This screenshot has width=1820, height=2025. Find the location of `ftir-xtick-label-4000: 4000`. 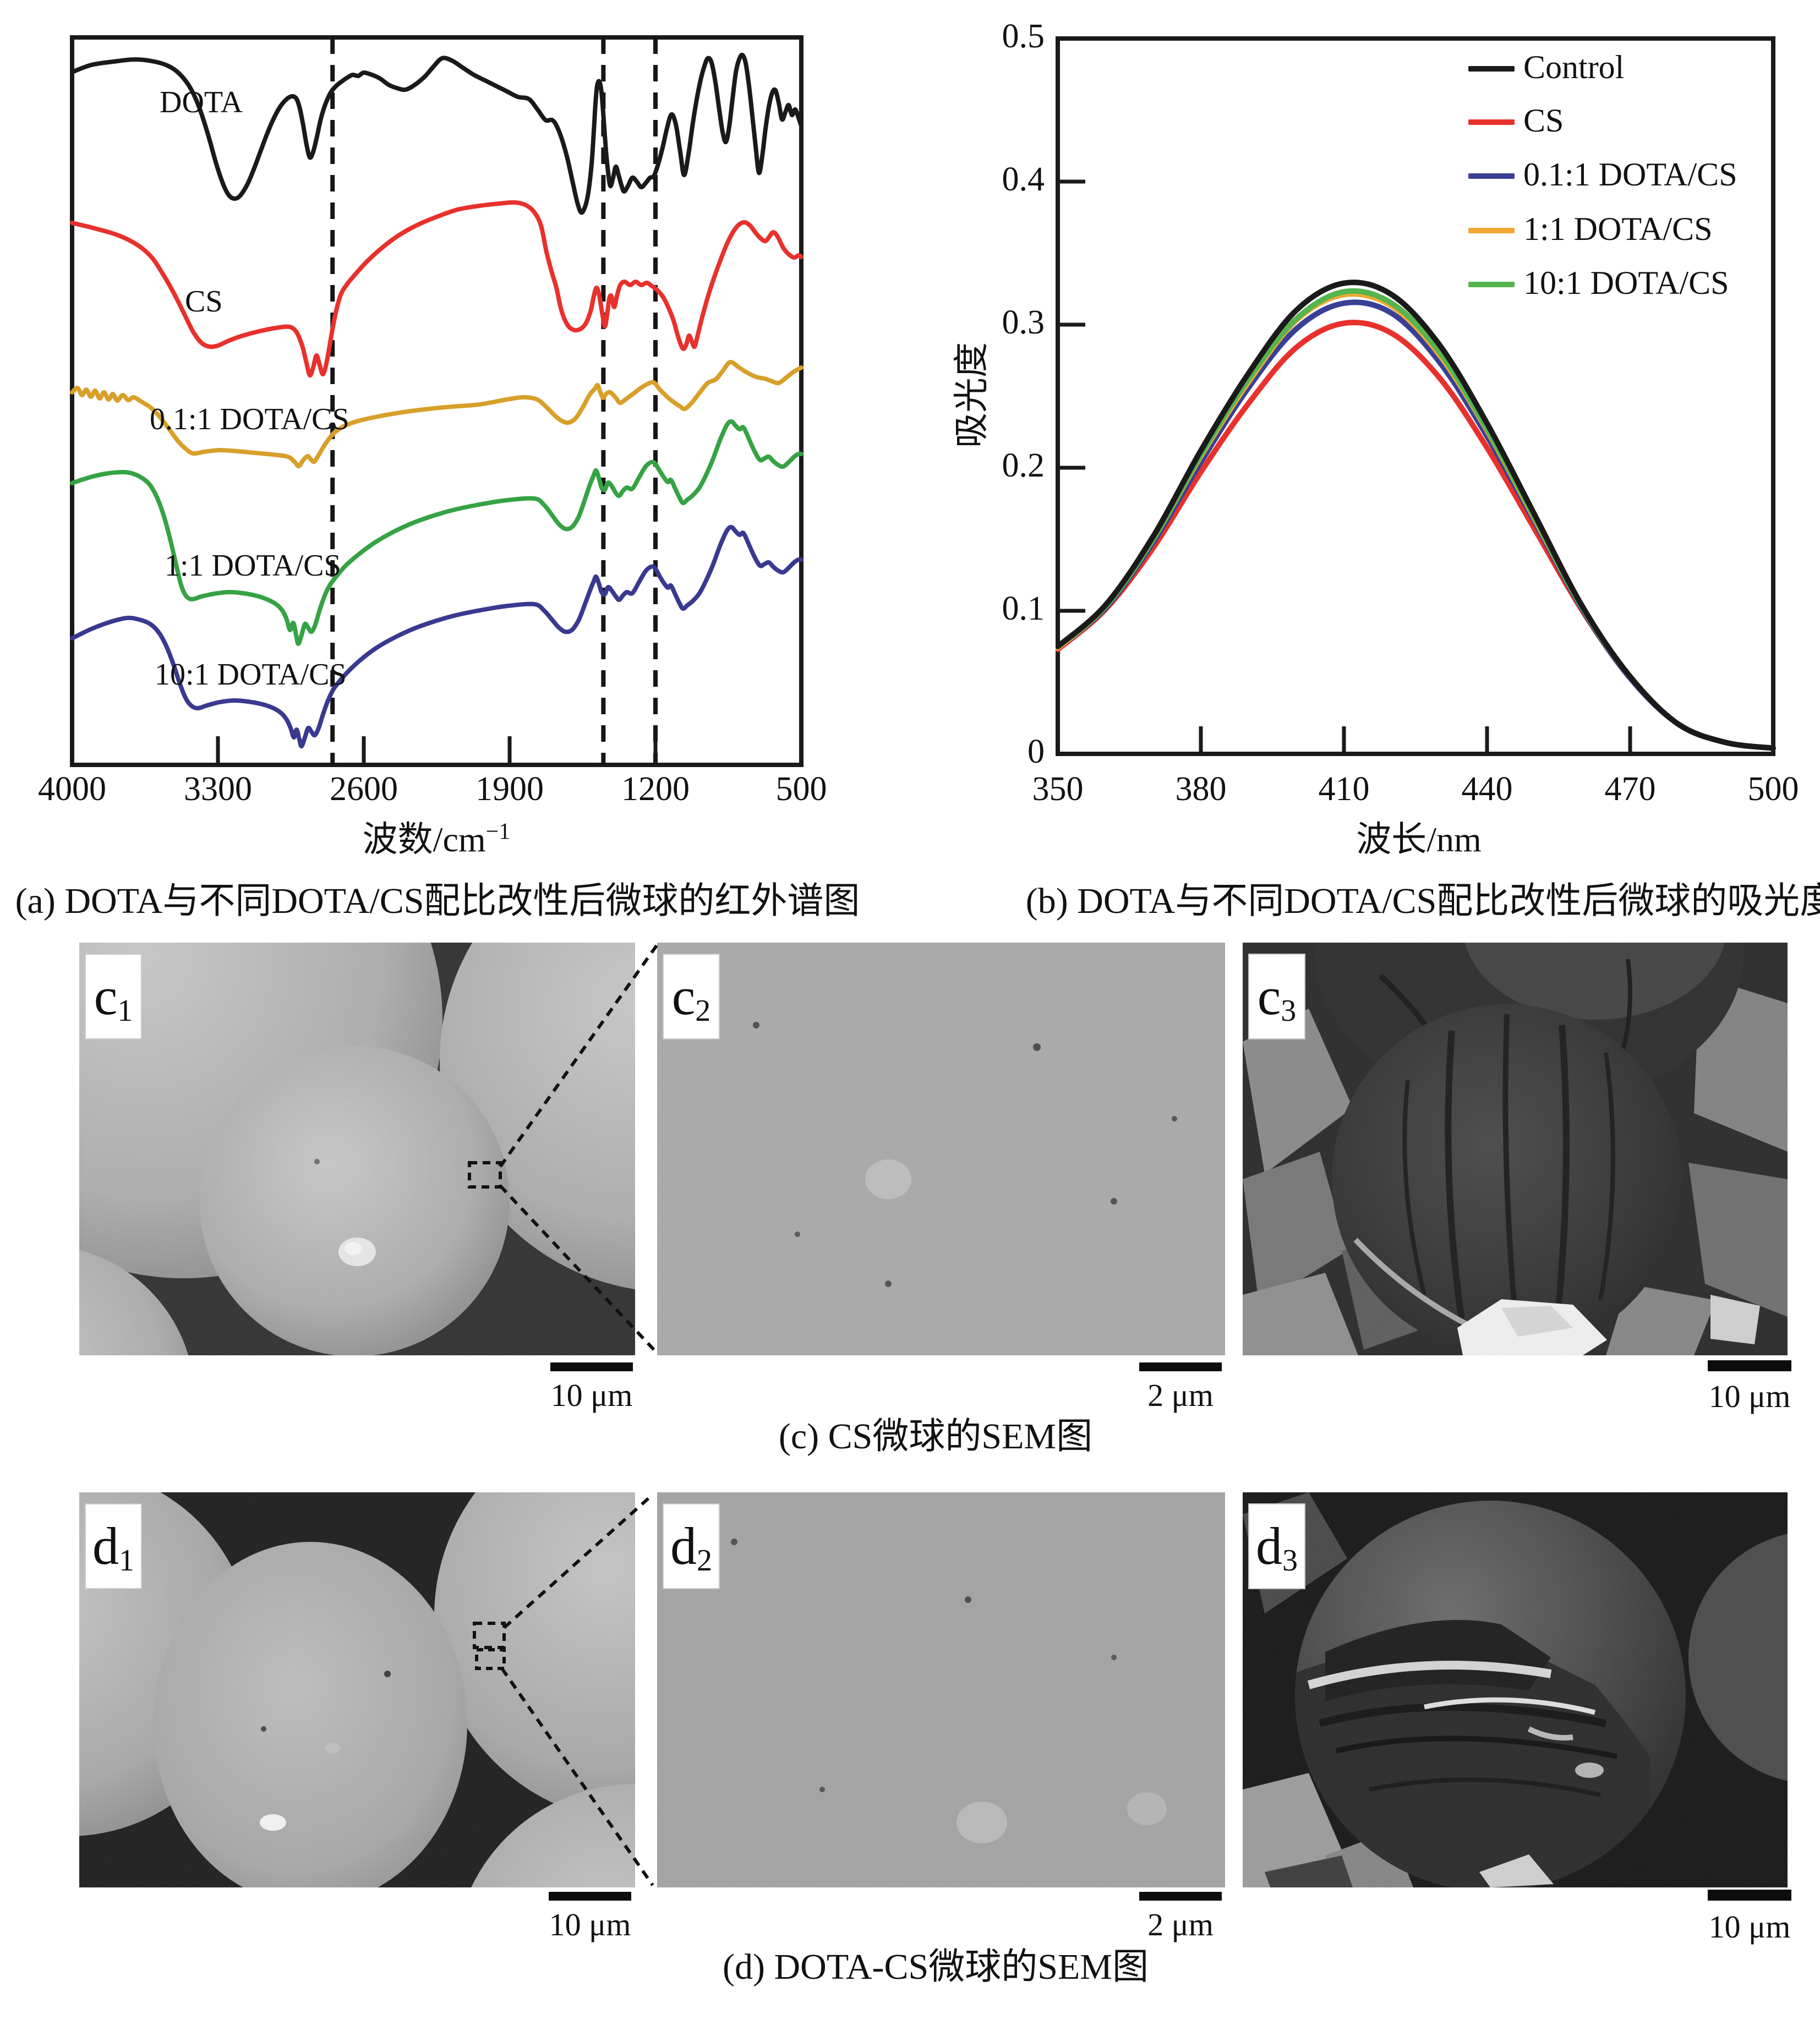

ftir-xtick-label-4000: 4000 is located at coordinates (72, 789).